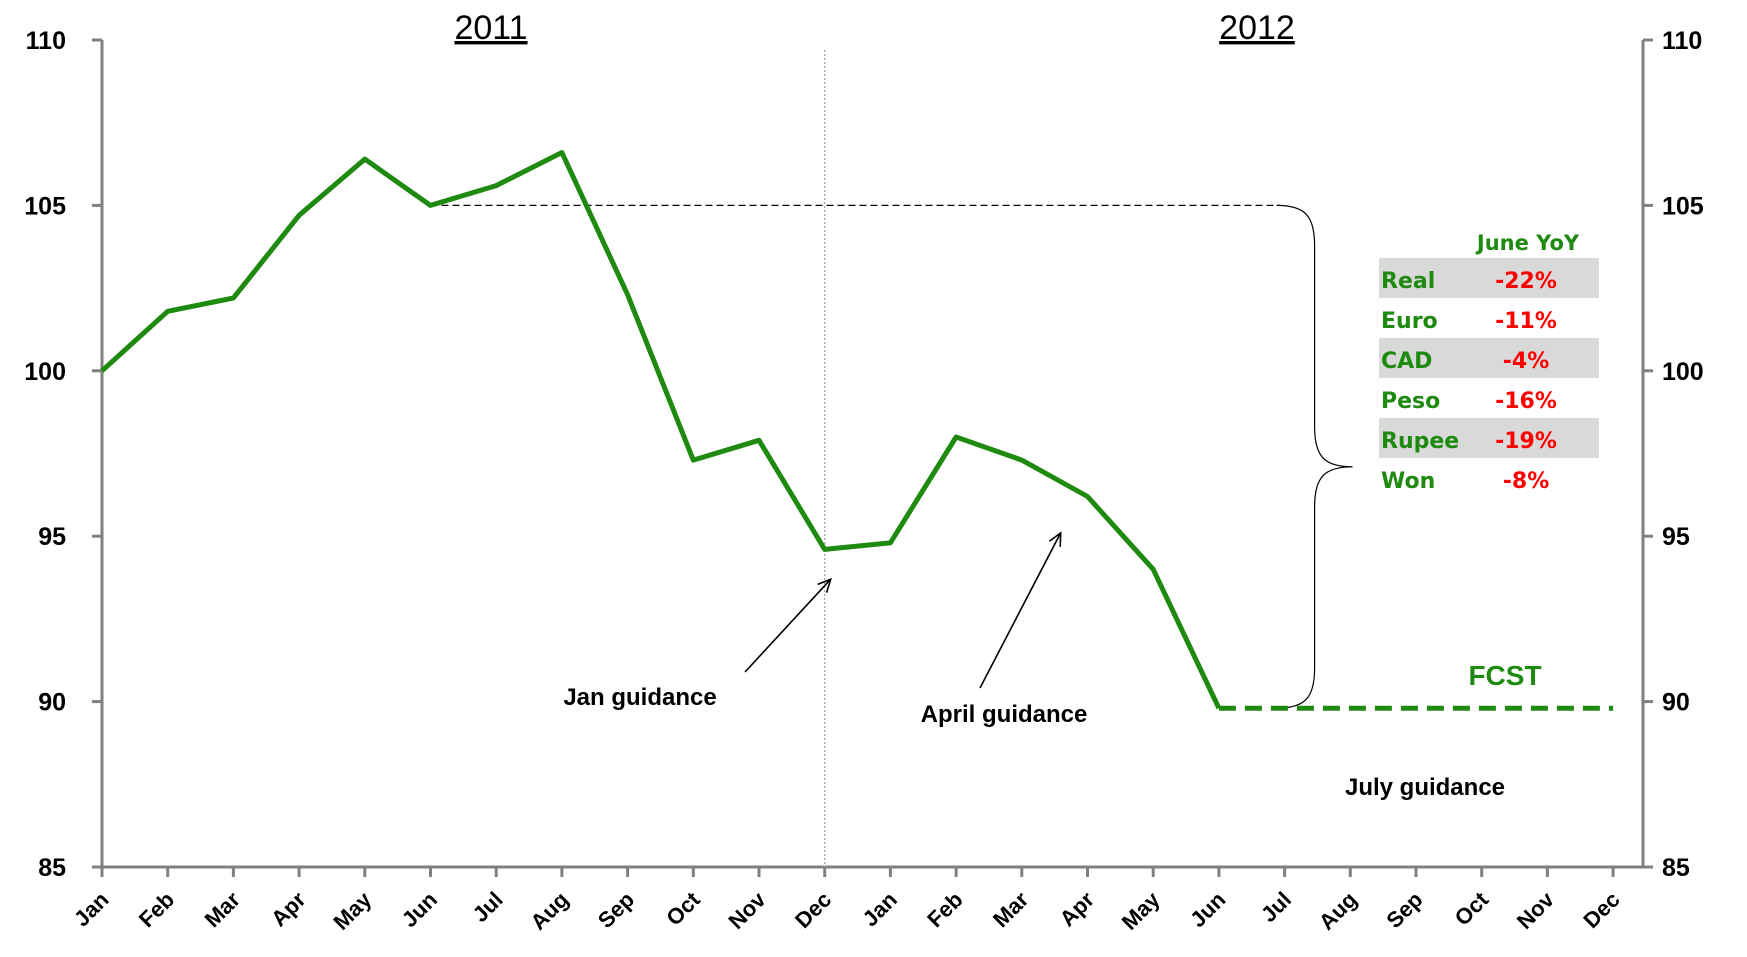 Image resolution: width=1747 pixels, height=957 pixels. I want to click on table-header: June YoY, so click(1527, 243).